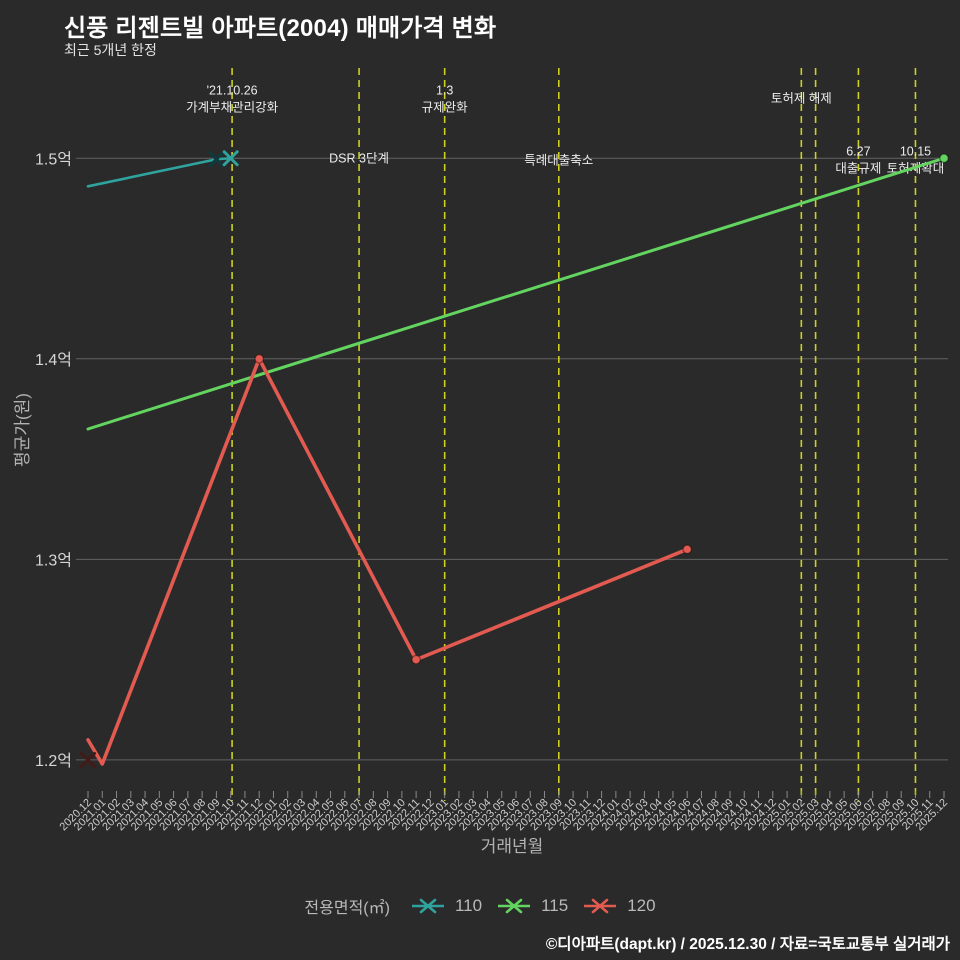 The height and width of the screenshot is (960, 960). Describe the element at coordinates (915, 152) in the screenshot. I see `event-annotation-label: 10.15` at that location.